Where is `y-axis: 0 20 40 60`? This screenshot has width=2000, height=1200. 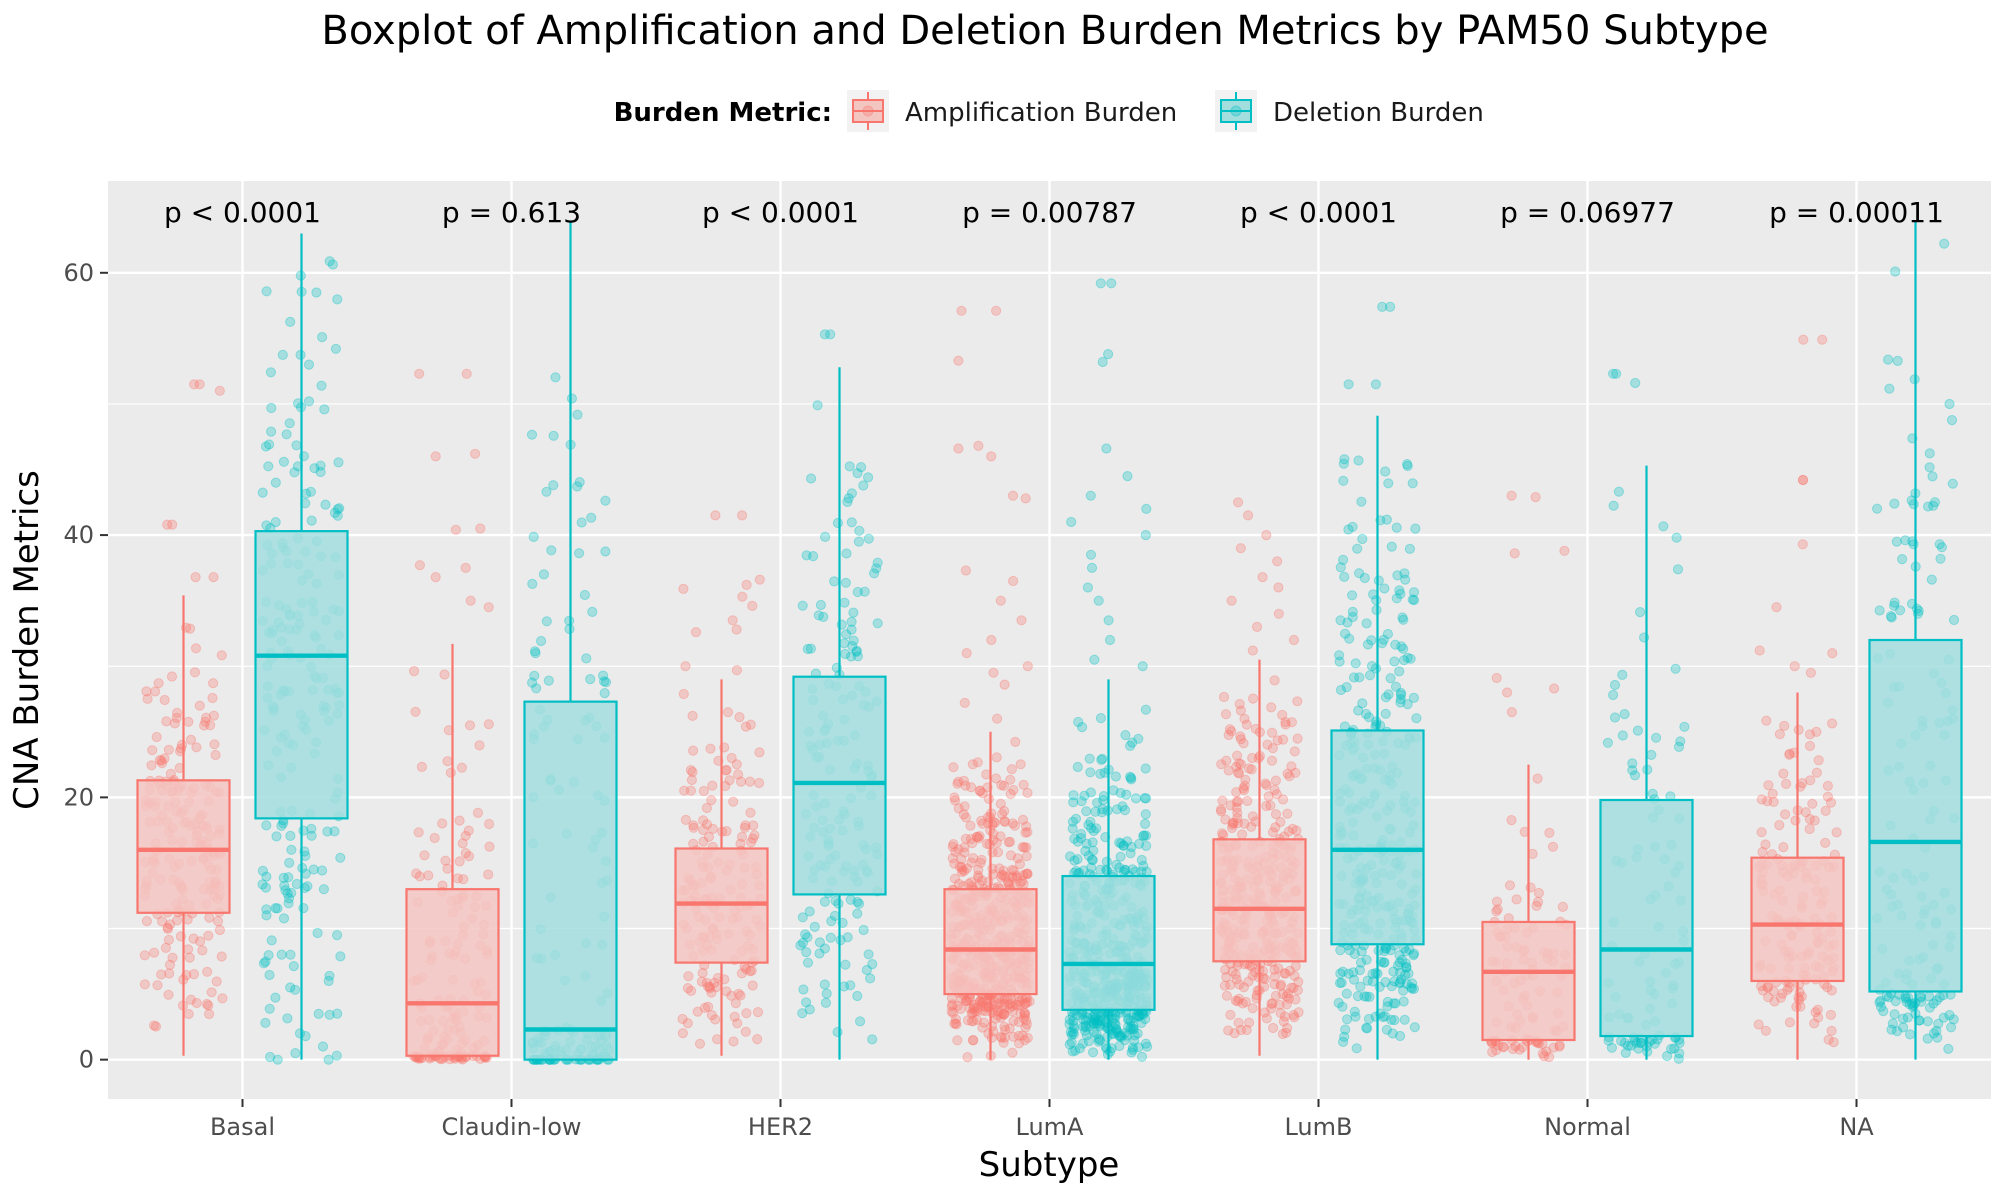
y-axis: 0 20 40 60 is located at coordinates (85, 666).